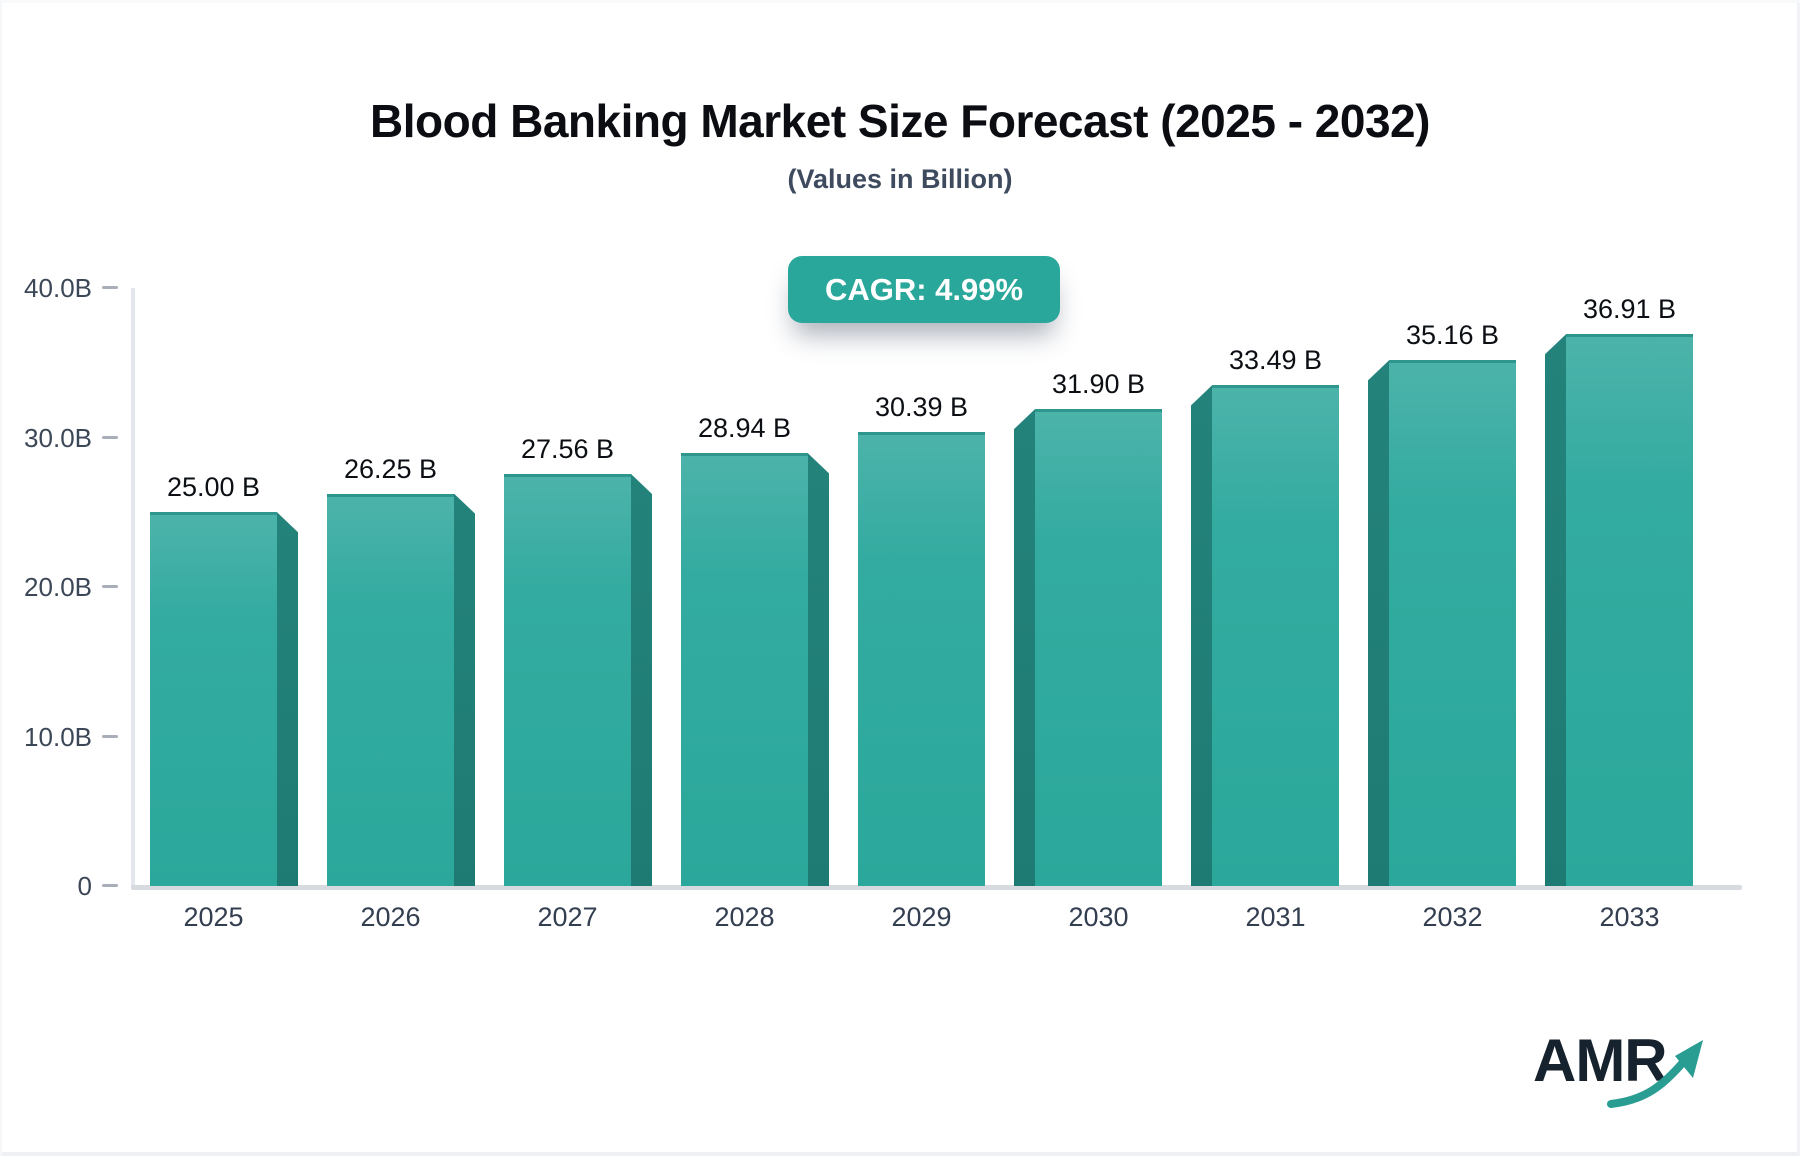  I want to click on x-axis-category-label: 2025, so click(213, 917).